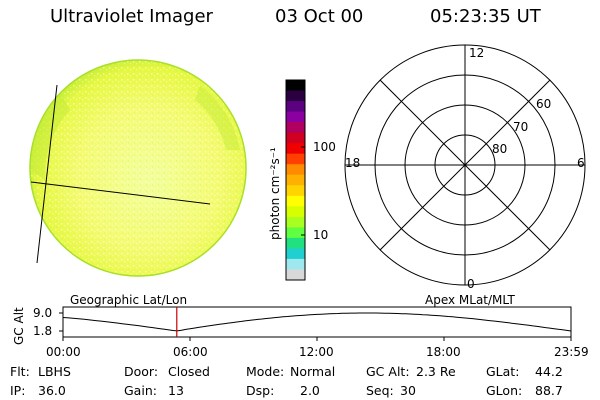 The image size is (600, 400). I want to click on dsp-value: 2.0, so click(310, 390).